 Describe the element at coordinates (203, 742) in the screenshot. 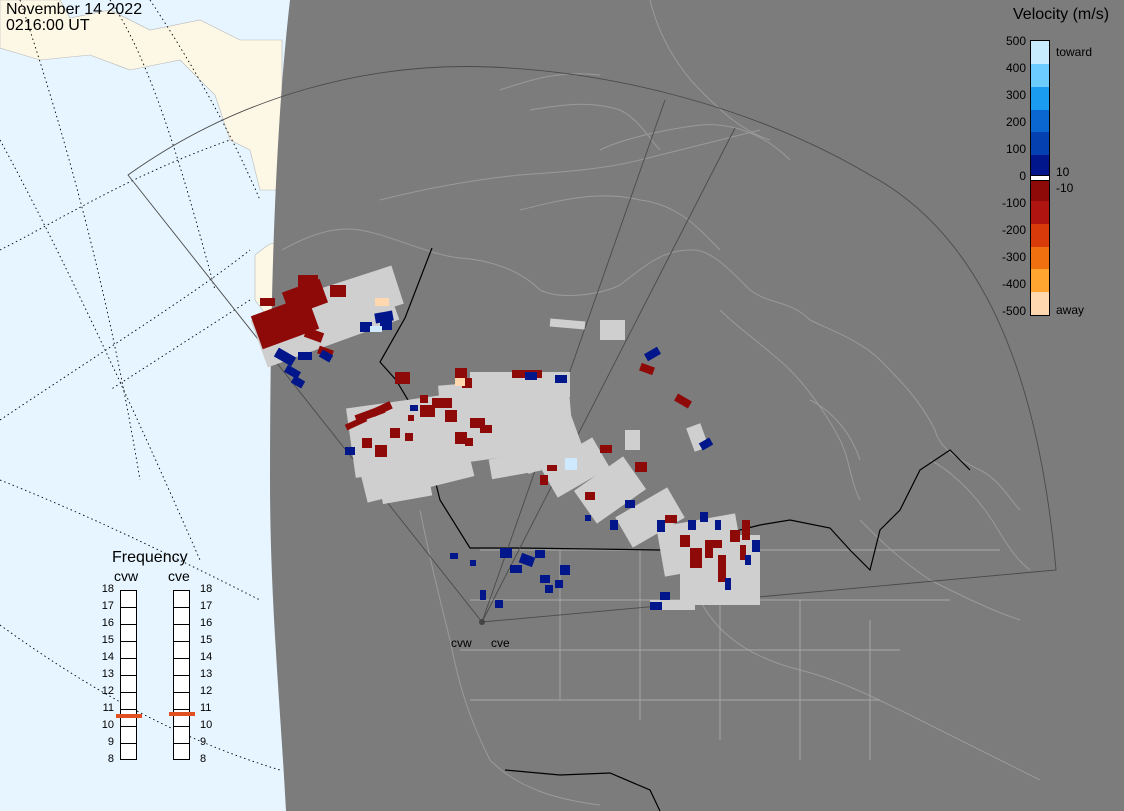

I see `frequency-scale-right: 9` at that location.